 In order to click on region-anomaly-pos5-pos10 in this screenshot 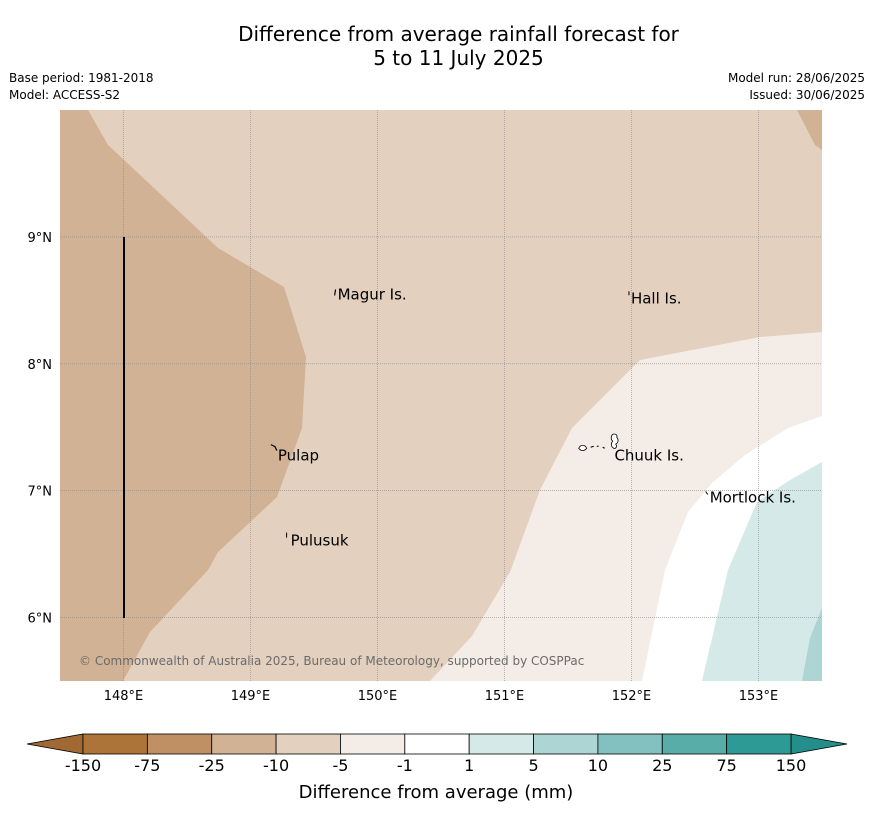, I will do `click(812, 644)`.